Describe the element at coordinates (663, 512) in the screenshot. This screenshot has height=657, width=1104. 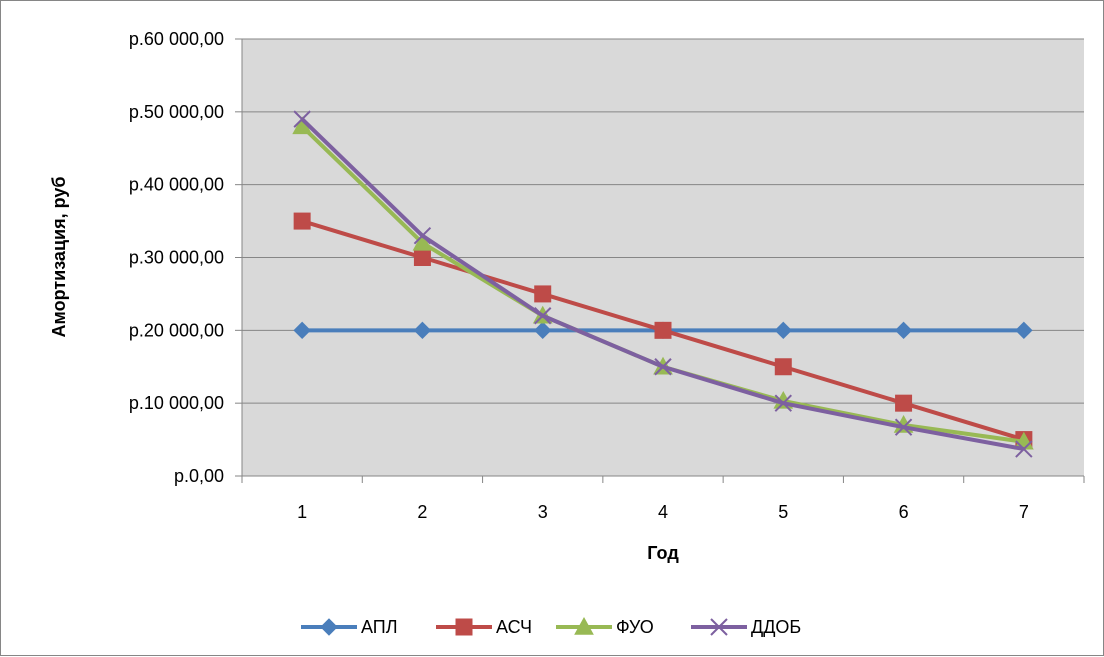
I see `x-tick-label: 4` at that location.